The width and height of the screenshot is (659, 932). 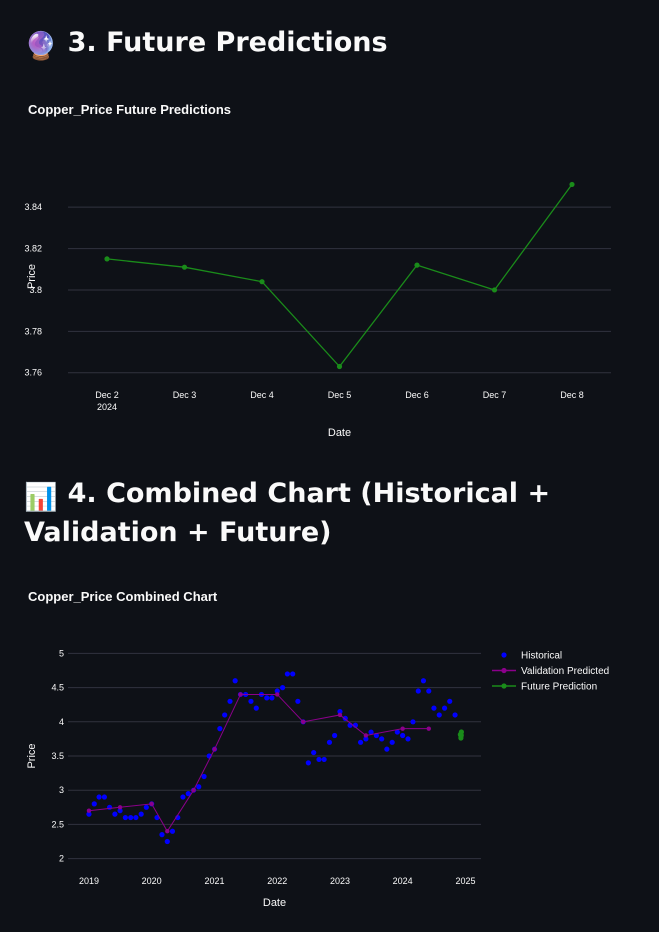 What do you see at coordinates (35, 290) in the screenshot?
I see `y-tick-label: 3.8` at bounding box center [35, 290].